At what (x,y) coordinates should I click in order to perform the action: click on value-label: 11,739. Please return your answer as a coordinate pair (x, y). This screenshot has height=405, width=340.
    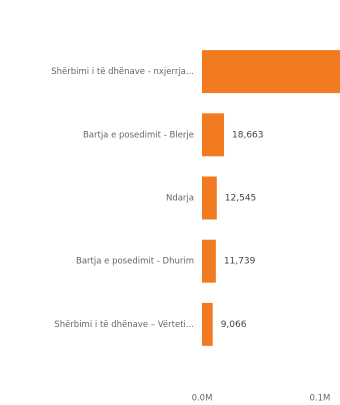
    Looking at the image, I should click on (240, 262).